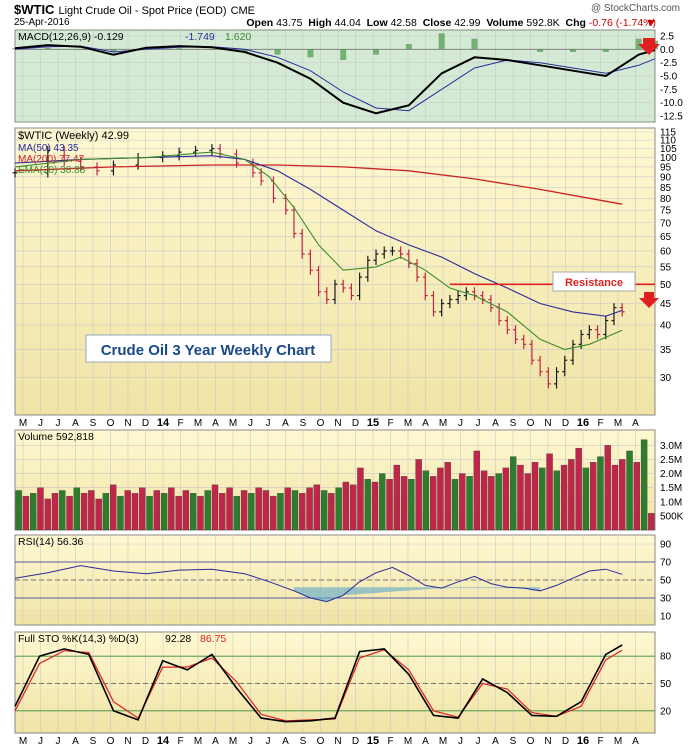 The width and height of the screenshot is (700, 748). Describe the element at coordinates (671, 103) in the screenshot. I see `y-tick-label: -10.0` at that location.